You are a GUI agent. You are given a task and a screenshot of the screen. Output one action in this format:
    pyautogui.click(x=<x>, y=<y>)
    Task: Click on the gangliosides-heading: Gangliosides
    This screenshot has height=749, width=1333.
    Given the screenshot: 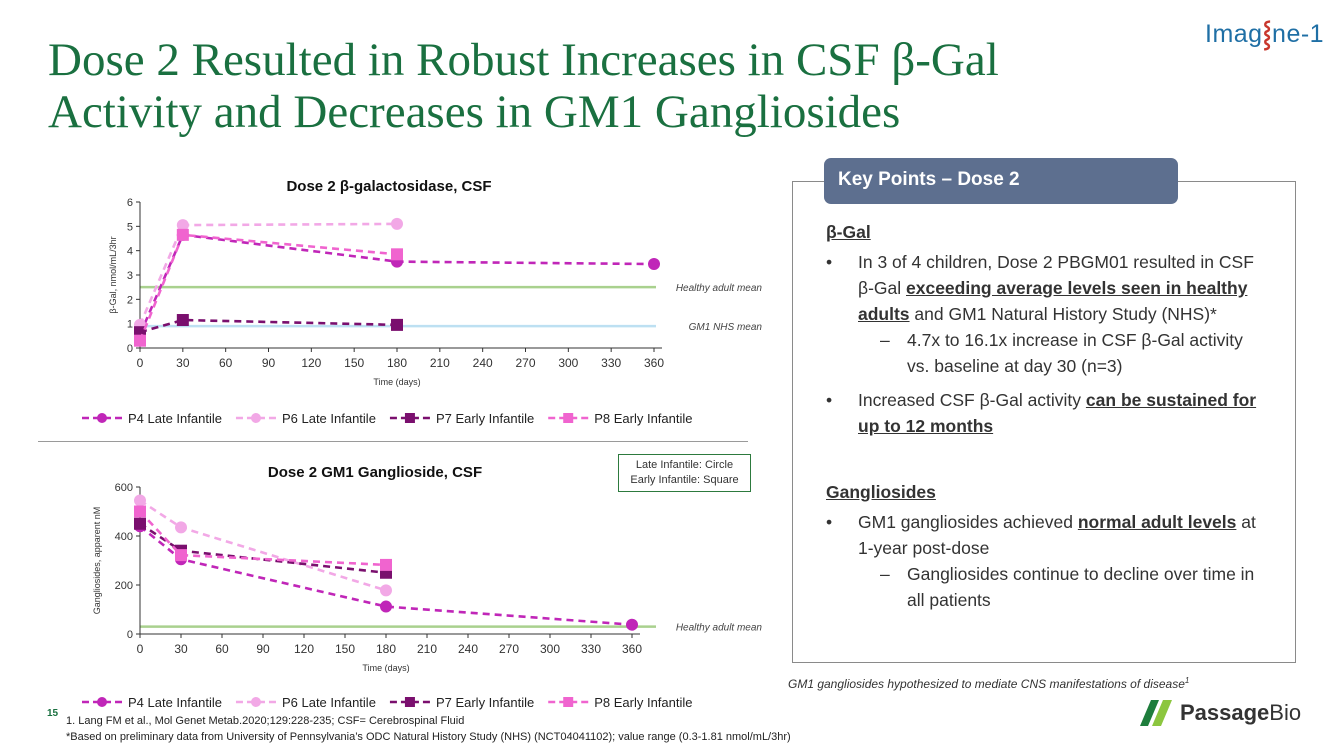 What is the action you would take?
    pyautogui.click(x=881, y=492)
    